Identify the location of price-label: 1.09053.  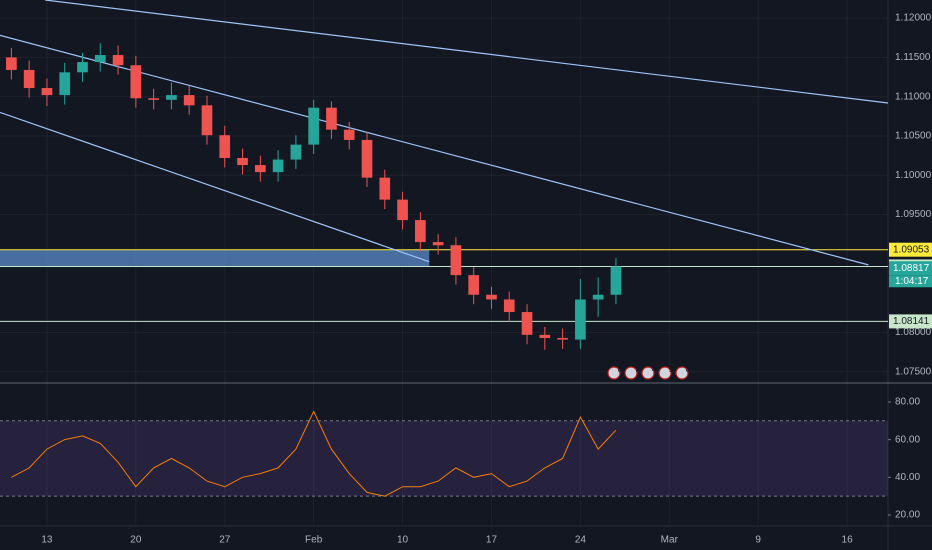
(911, 249).